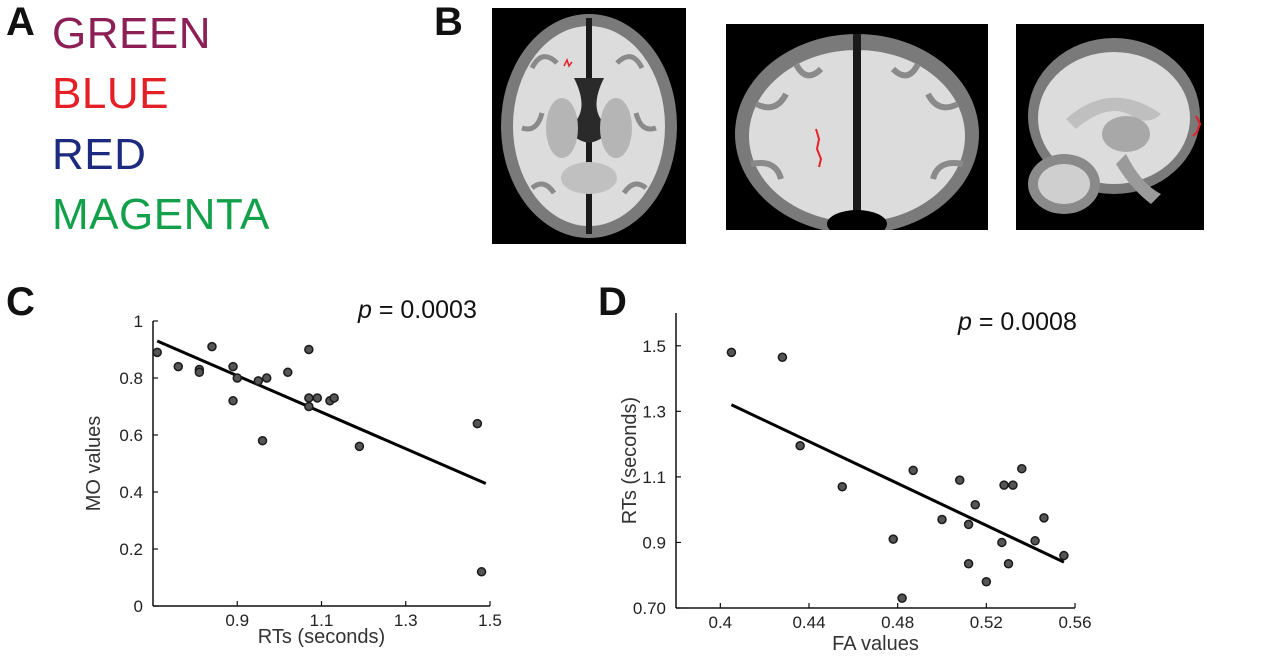  I want to click on chart-c-y-tick-label: 0.8, so click(131, 378).